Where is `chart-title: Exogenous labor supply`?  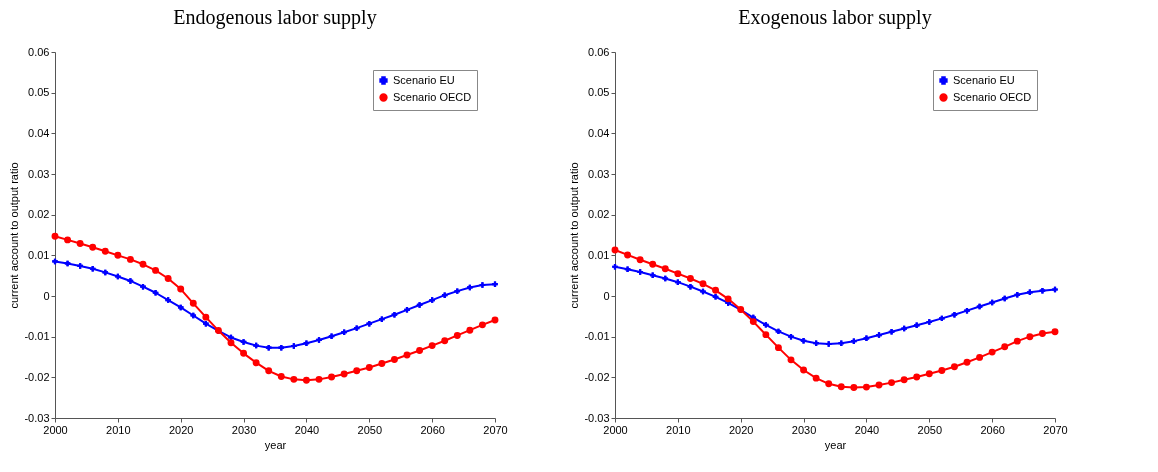
chart-title: Exogenous labor supply is located at coordinates (835, 17).